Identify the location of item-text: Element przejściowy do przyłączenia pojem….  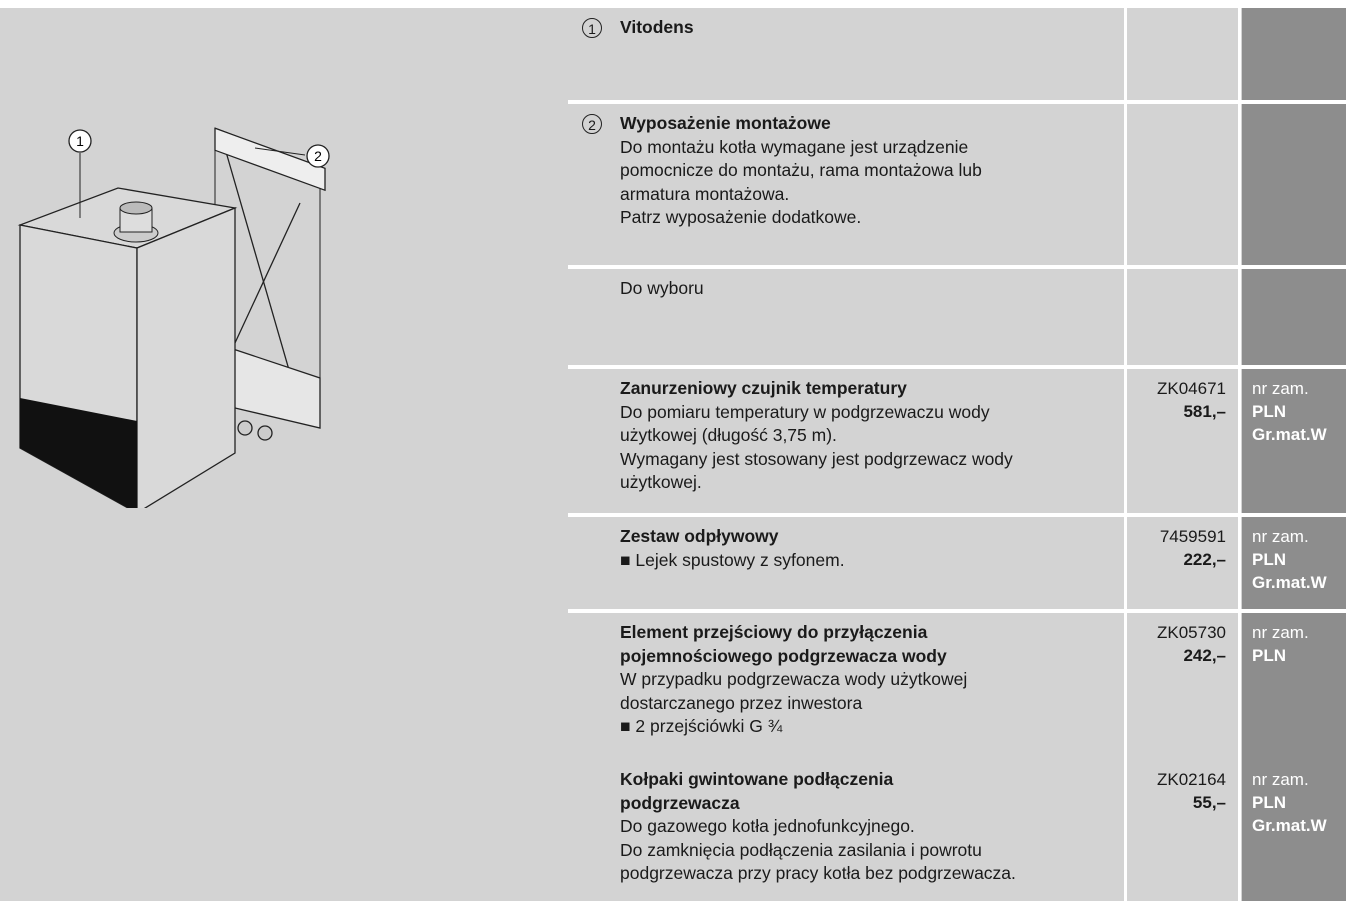
(870, 680).